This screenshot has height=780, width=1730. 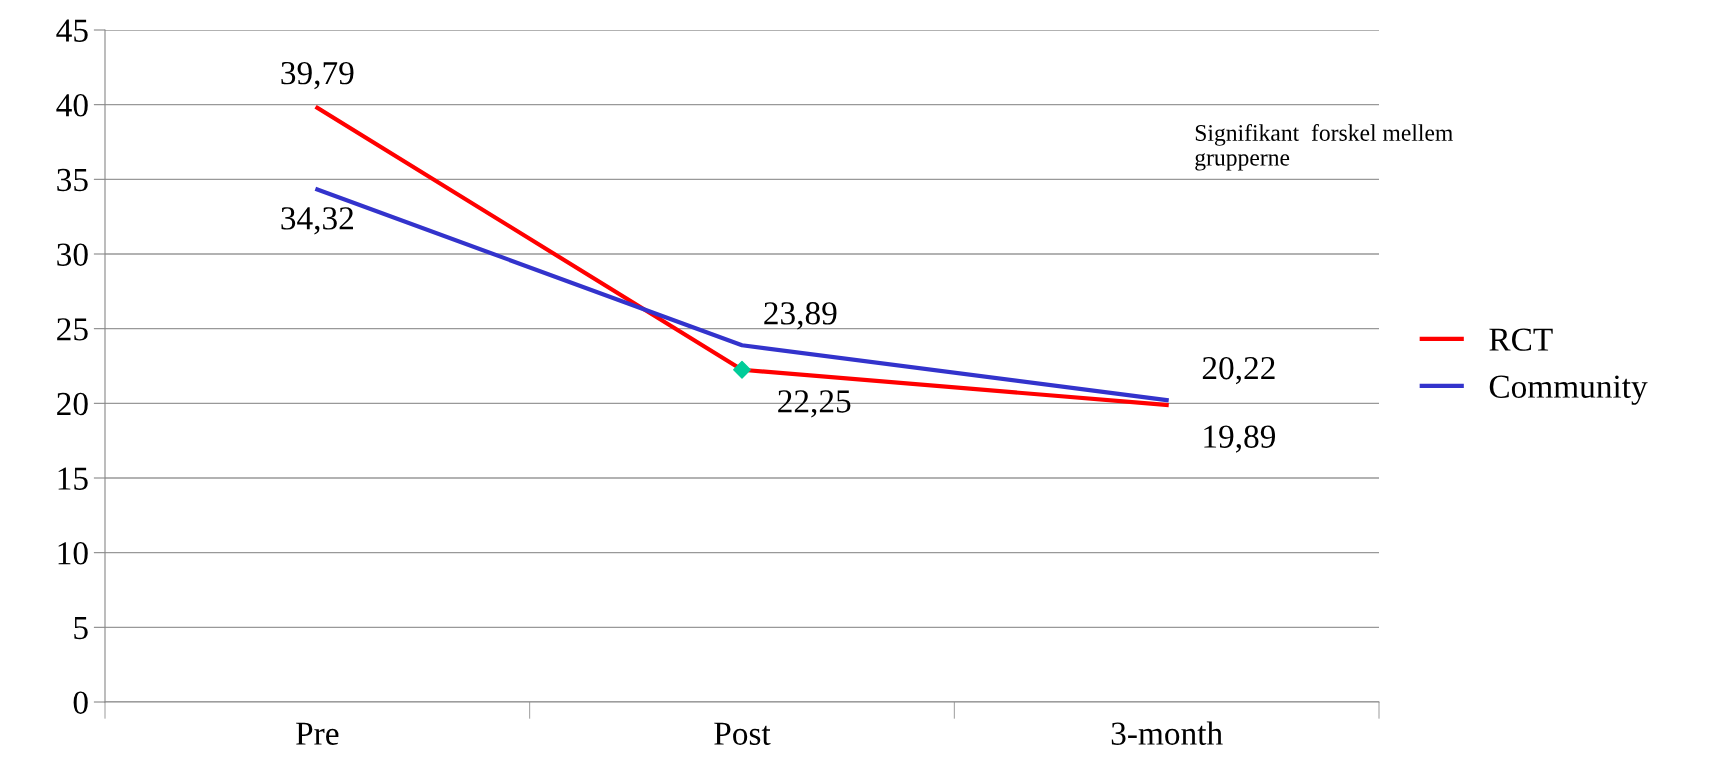 What do you see at coordinates (814, 404) in the screenshot?
I see `data-label: 22,25` at bounding box center [814, 404].